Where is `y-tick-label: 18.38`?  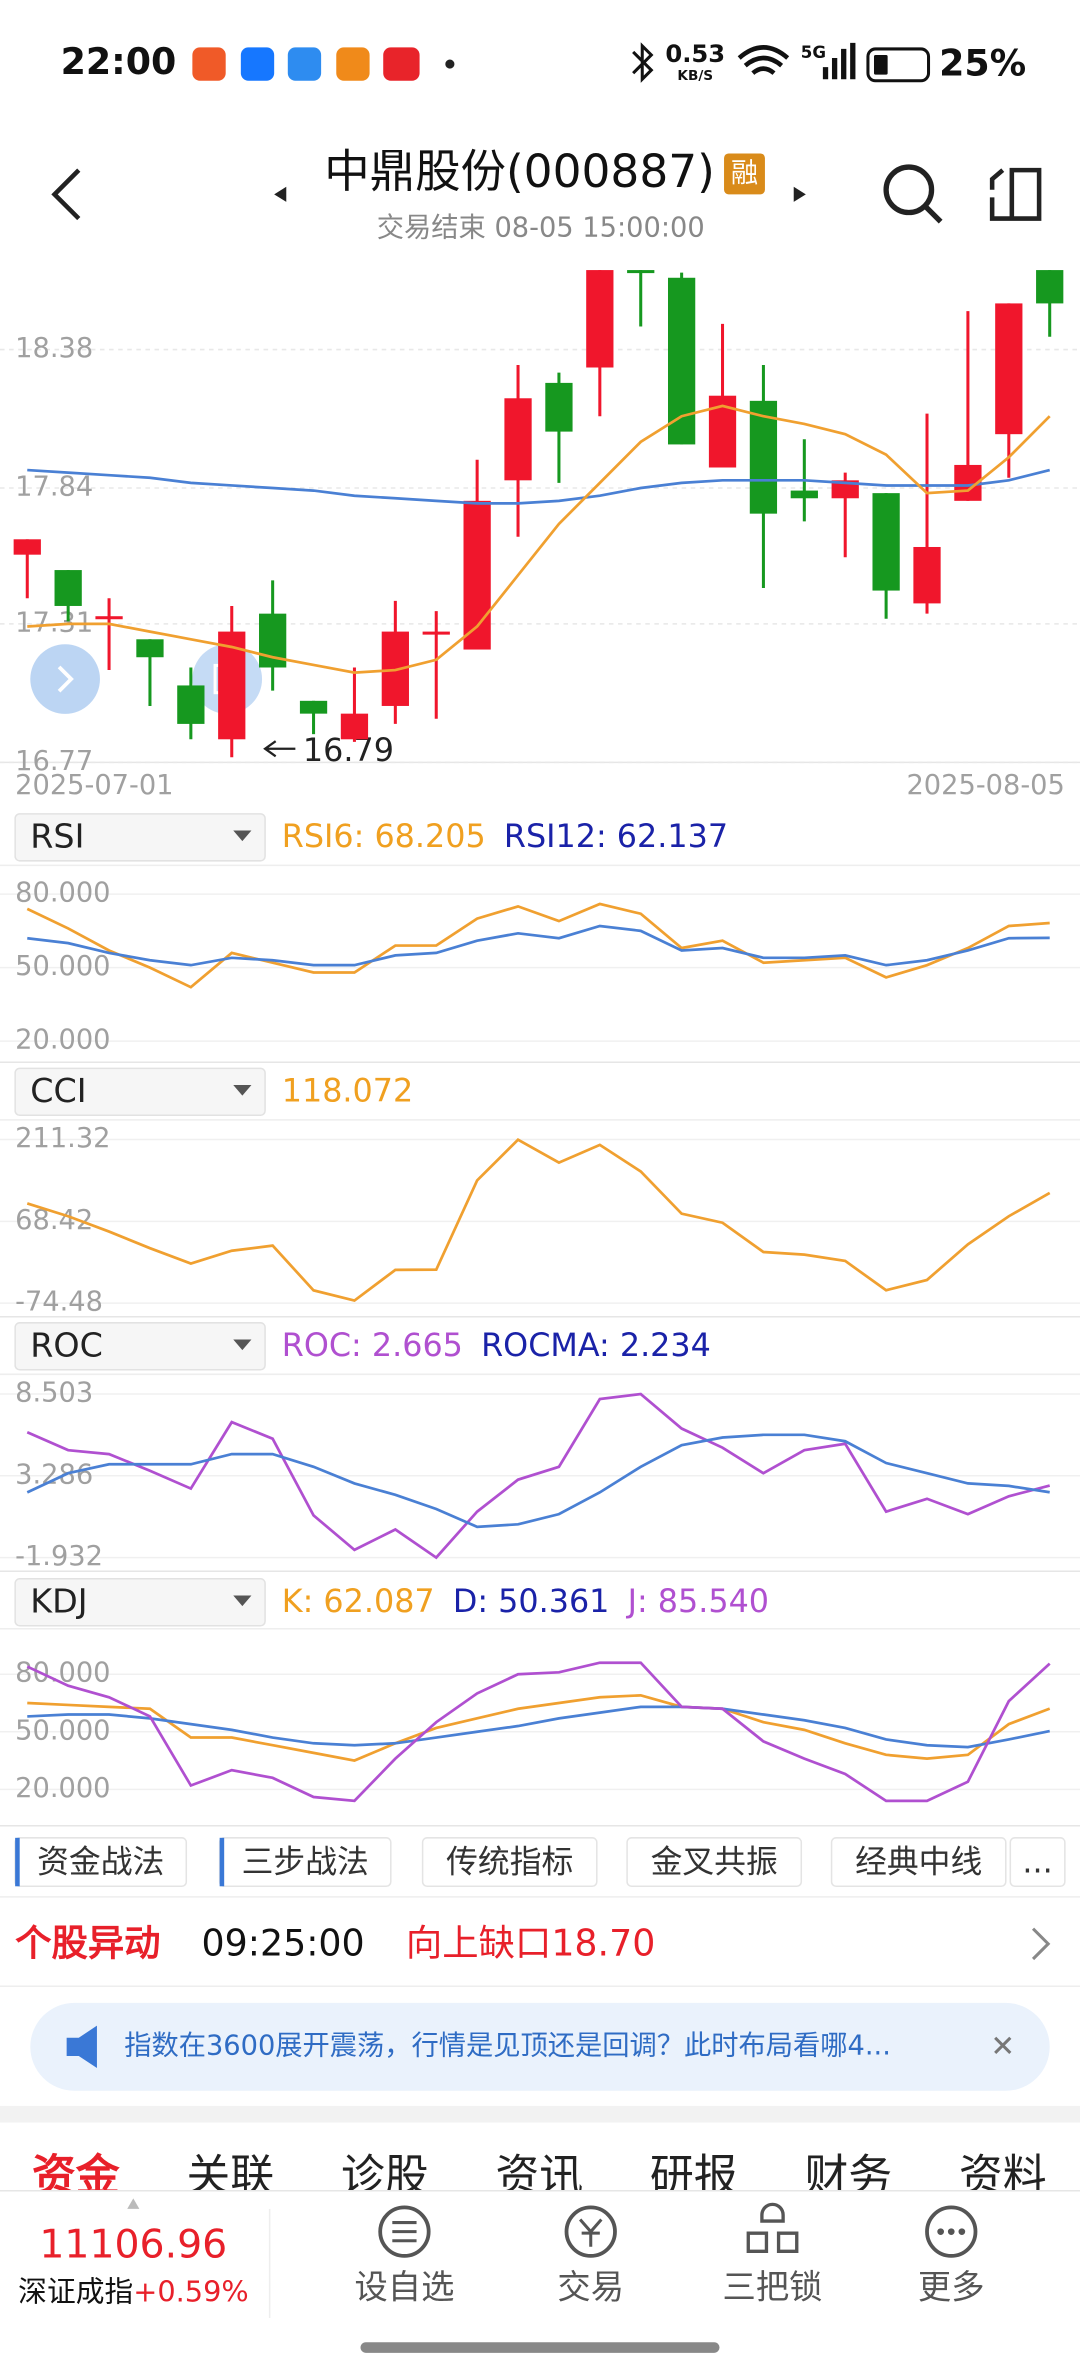
y-tick-label: 18.38 is located at coordinates (54, 348).